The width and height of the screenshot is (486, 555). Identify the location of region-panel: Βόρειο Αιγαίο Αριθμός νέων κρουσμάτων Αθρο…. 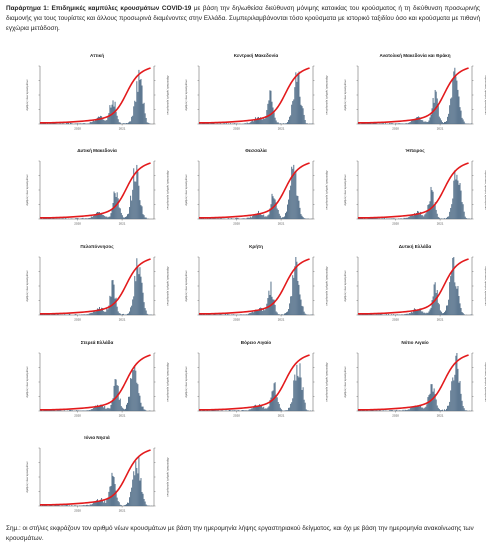
(256, 383).